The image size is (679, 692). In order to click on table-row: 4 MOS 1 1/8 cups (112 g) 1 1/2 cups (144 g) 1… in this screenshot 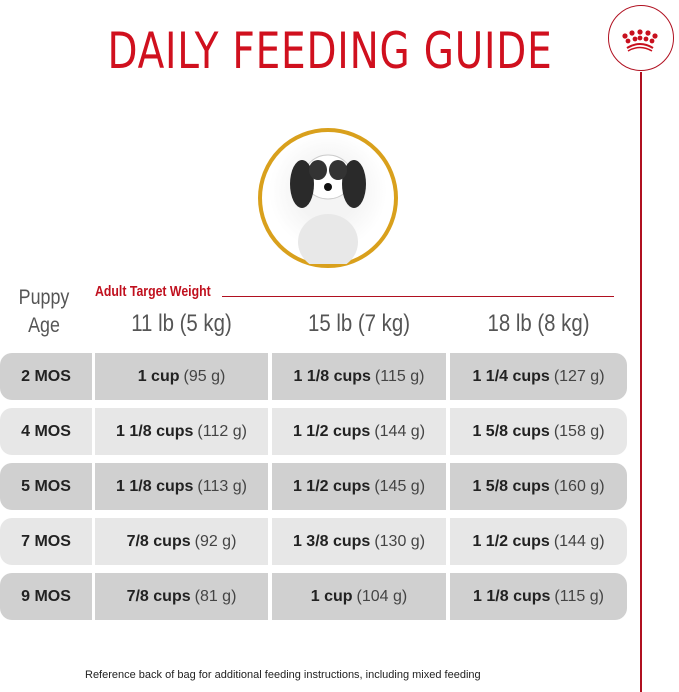, I will do `click(313, 431)`.